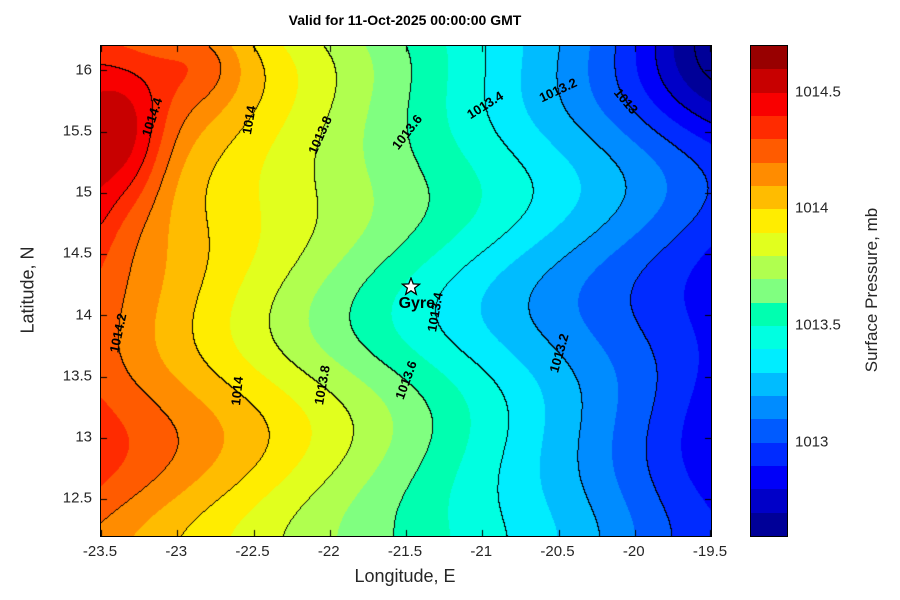  Describe the element at coordinates (812, 442) in the screenshot. I see `colorbar-tick-label: 1013` at that location.